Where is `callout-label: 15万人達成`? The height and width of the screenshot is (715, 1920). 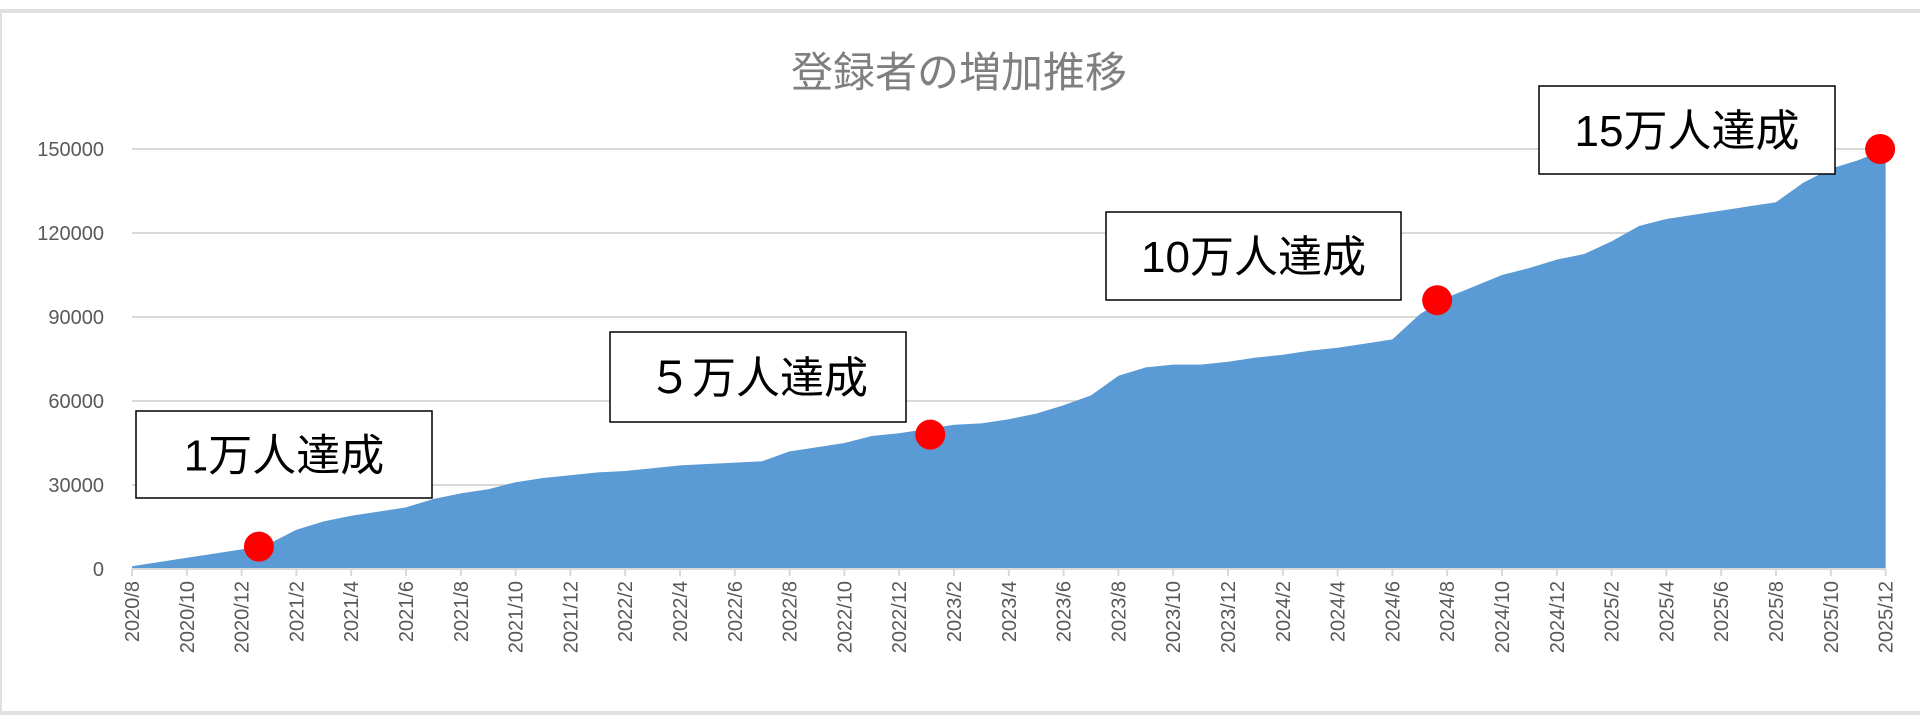
callout-label: 15万人達成 is located at coordinates (1687, 131).